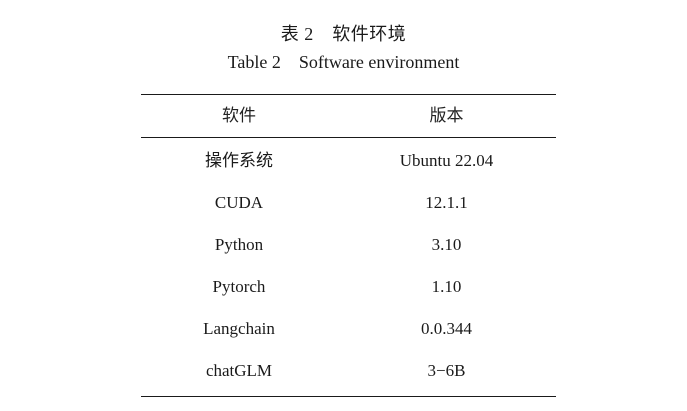 This screenshot has width=687, height=411. I want to click on table-row: Pytorch 1.10, so click(348, 287).